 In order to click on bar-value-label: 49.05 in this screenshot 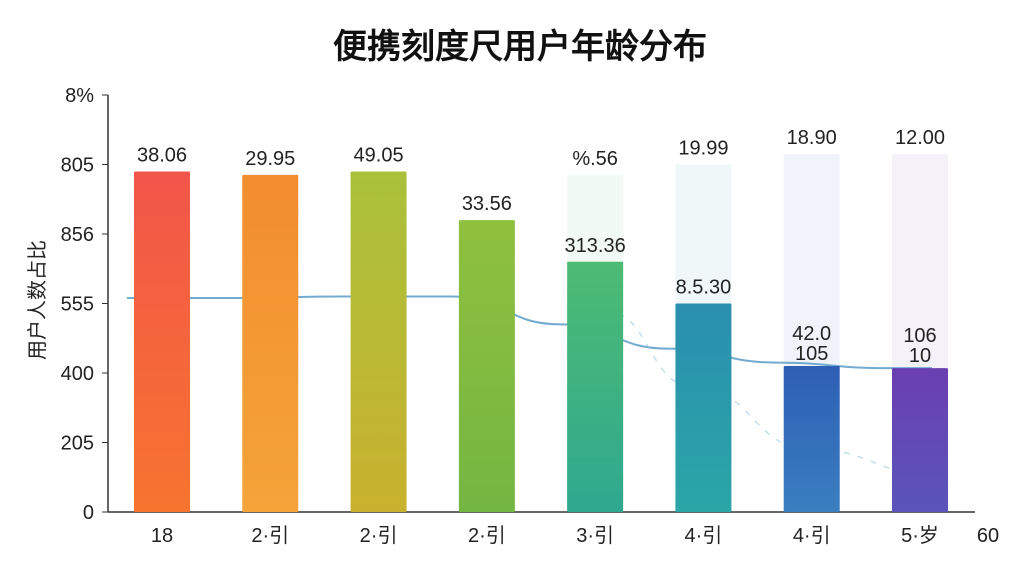, I will do `click(379, 155)`.